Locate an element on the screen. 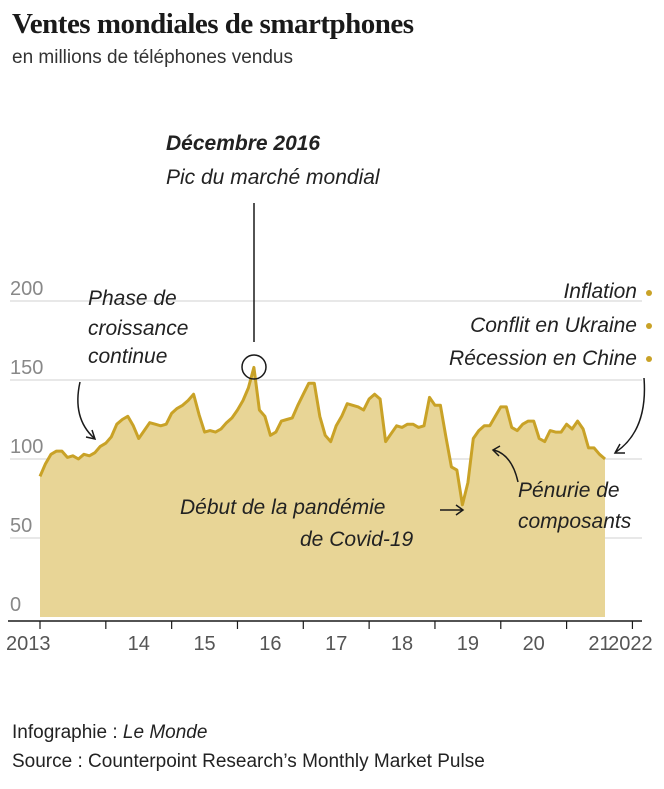 This screenshot has width=664, height=789. x-tick-label: 16 is located at coordinates (270, 644).